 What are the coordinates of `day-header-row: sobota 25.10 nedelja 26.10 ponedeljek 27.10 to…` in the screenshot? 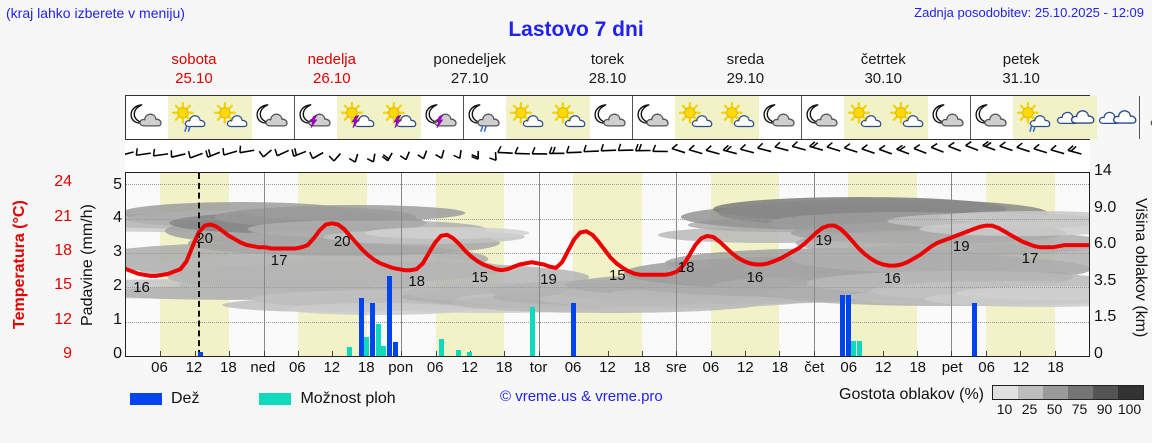 It's located at (607, 71).